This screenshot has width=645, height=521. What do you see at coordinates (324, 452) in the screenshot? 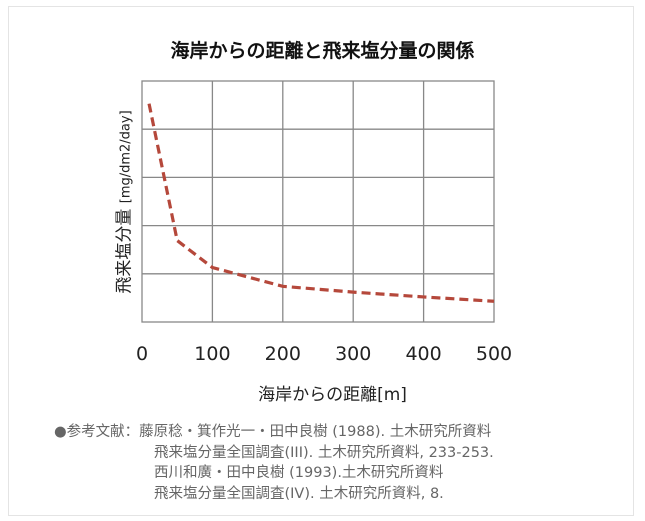
I see `reference-line: 飛来塩分量全国調査(III). 土木研究所資料, 233-253.` at bounding box center [324, 452].